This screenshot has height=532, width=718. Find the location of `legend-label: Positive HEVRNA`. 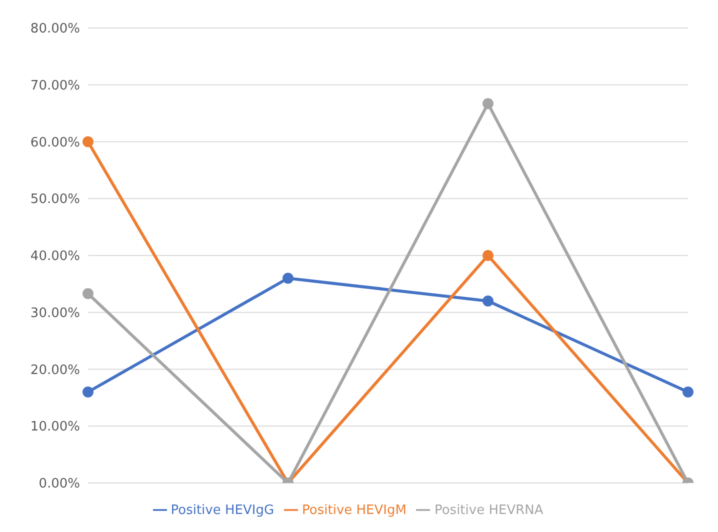

legend-label: Positive HEVRNA is located at coordinates (489, 510).